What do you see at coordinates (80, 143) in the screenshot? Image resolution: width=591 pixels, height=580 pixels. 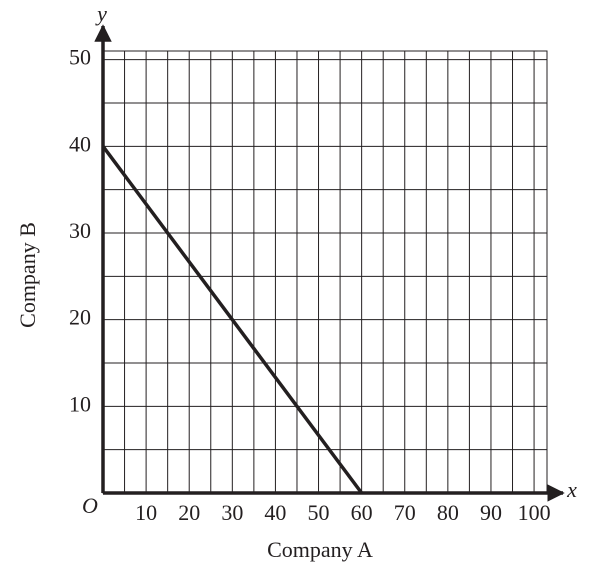 I see `y-tick-label: 40` at bounding box center [80, 143].